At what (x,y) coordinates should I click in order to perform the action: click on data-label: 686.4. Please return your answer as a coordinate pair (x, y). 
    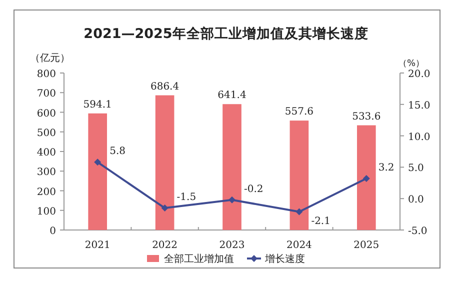
    Looking at the image, I should click on (165, 86).